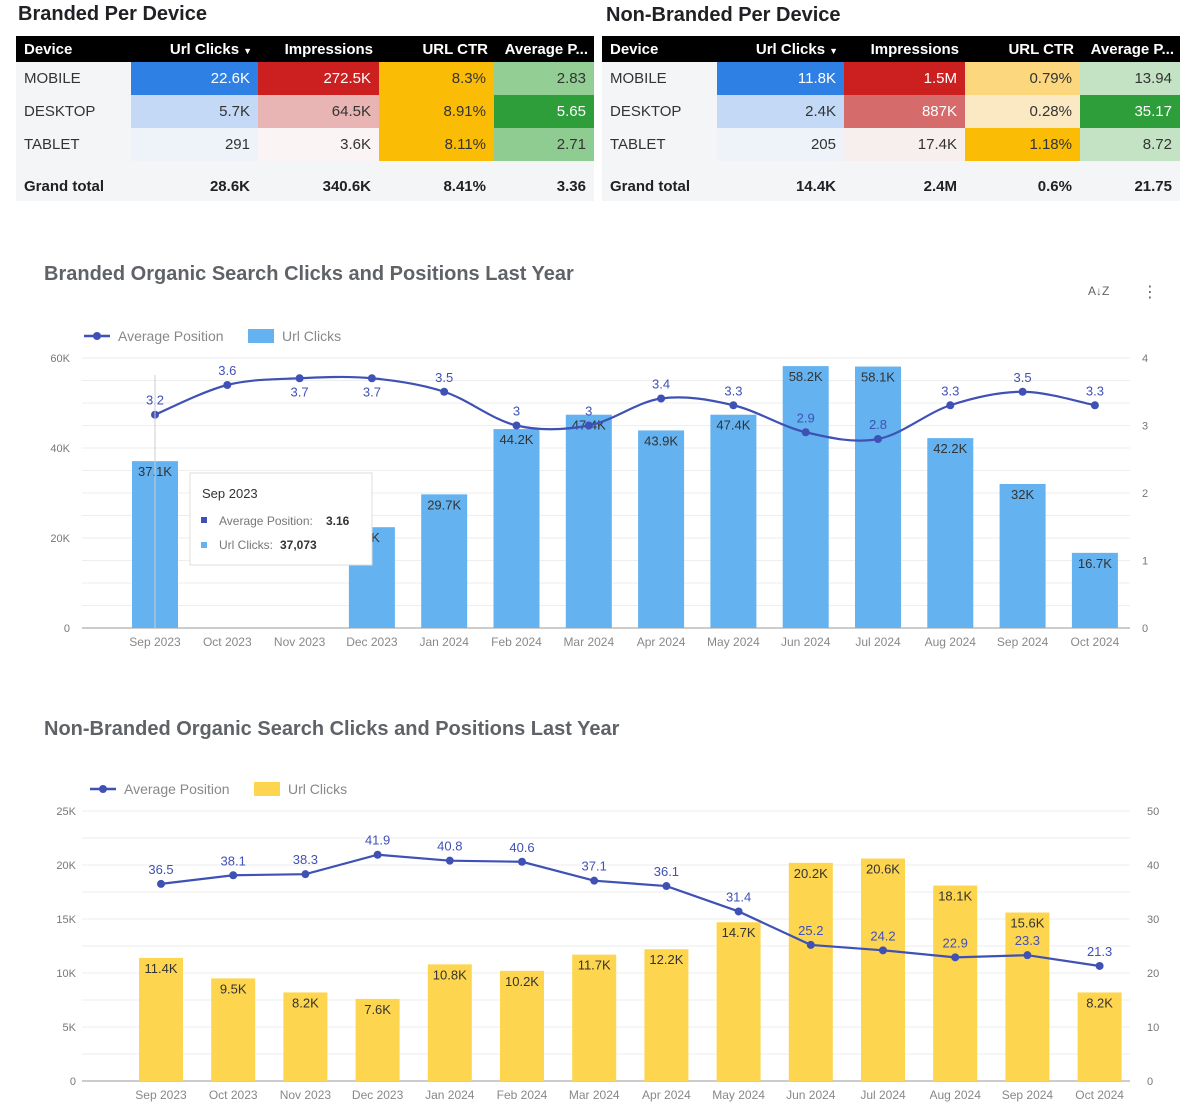 Image resolution: width=1200 pixels, height=1111 pixels. What do you see at coordinates (1095, 563) in the screenshot?
I see `bar-data-label: 16.7K` at bounding box center [1095, 563].